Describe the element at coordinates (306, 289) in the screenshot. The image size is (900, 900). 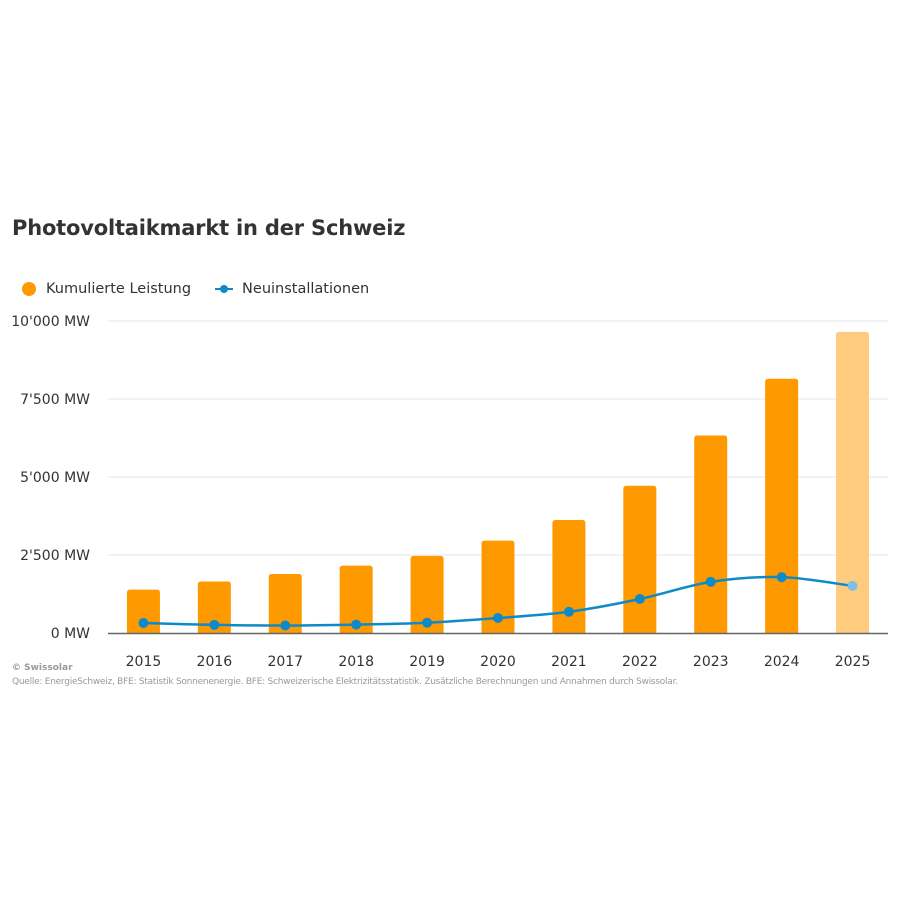
I see `legend-label: Neuinstallationen` at that location.